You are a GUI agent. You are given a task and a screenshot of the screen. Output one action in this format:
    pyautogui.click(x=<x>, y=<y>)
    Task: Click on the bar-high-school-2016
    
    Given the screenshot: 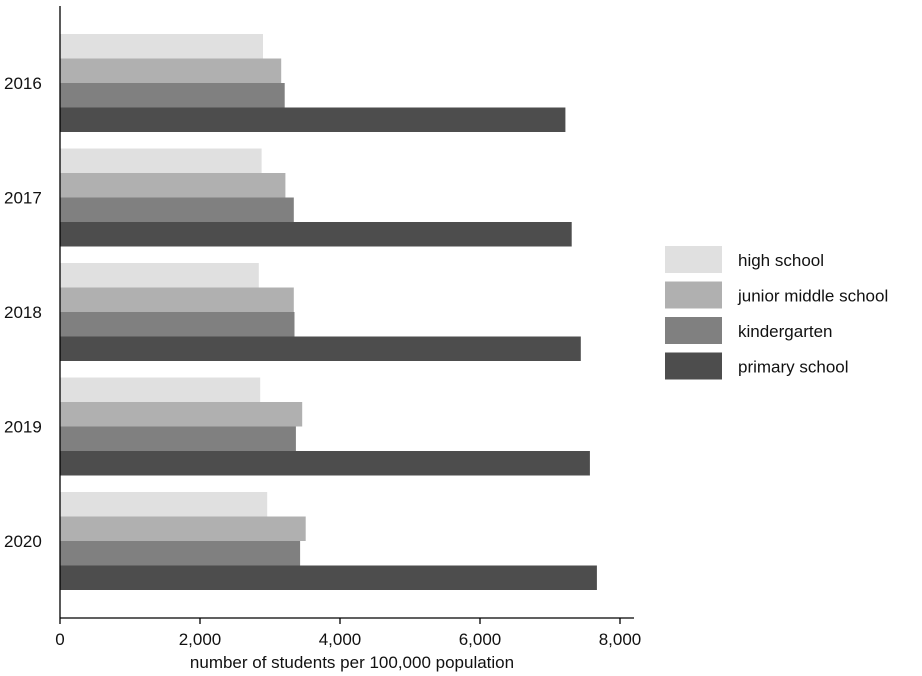 What is the action you would take?
    pyautogui.click(x=161, y=46)
    